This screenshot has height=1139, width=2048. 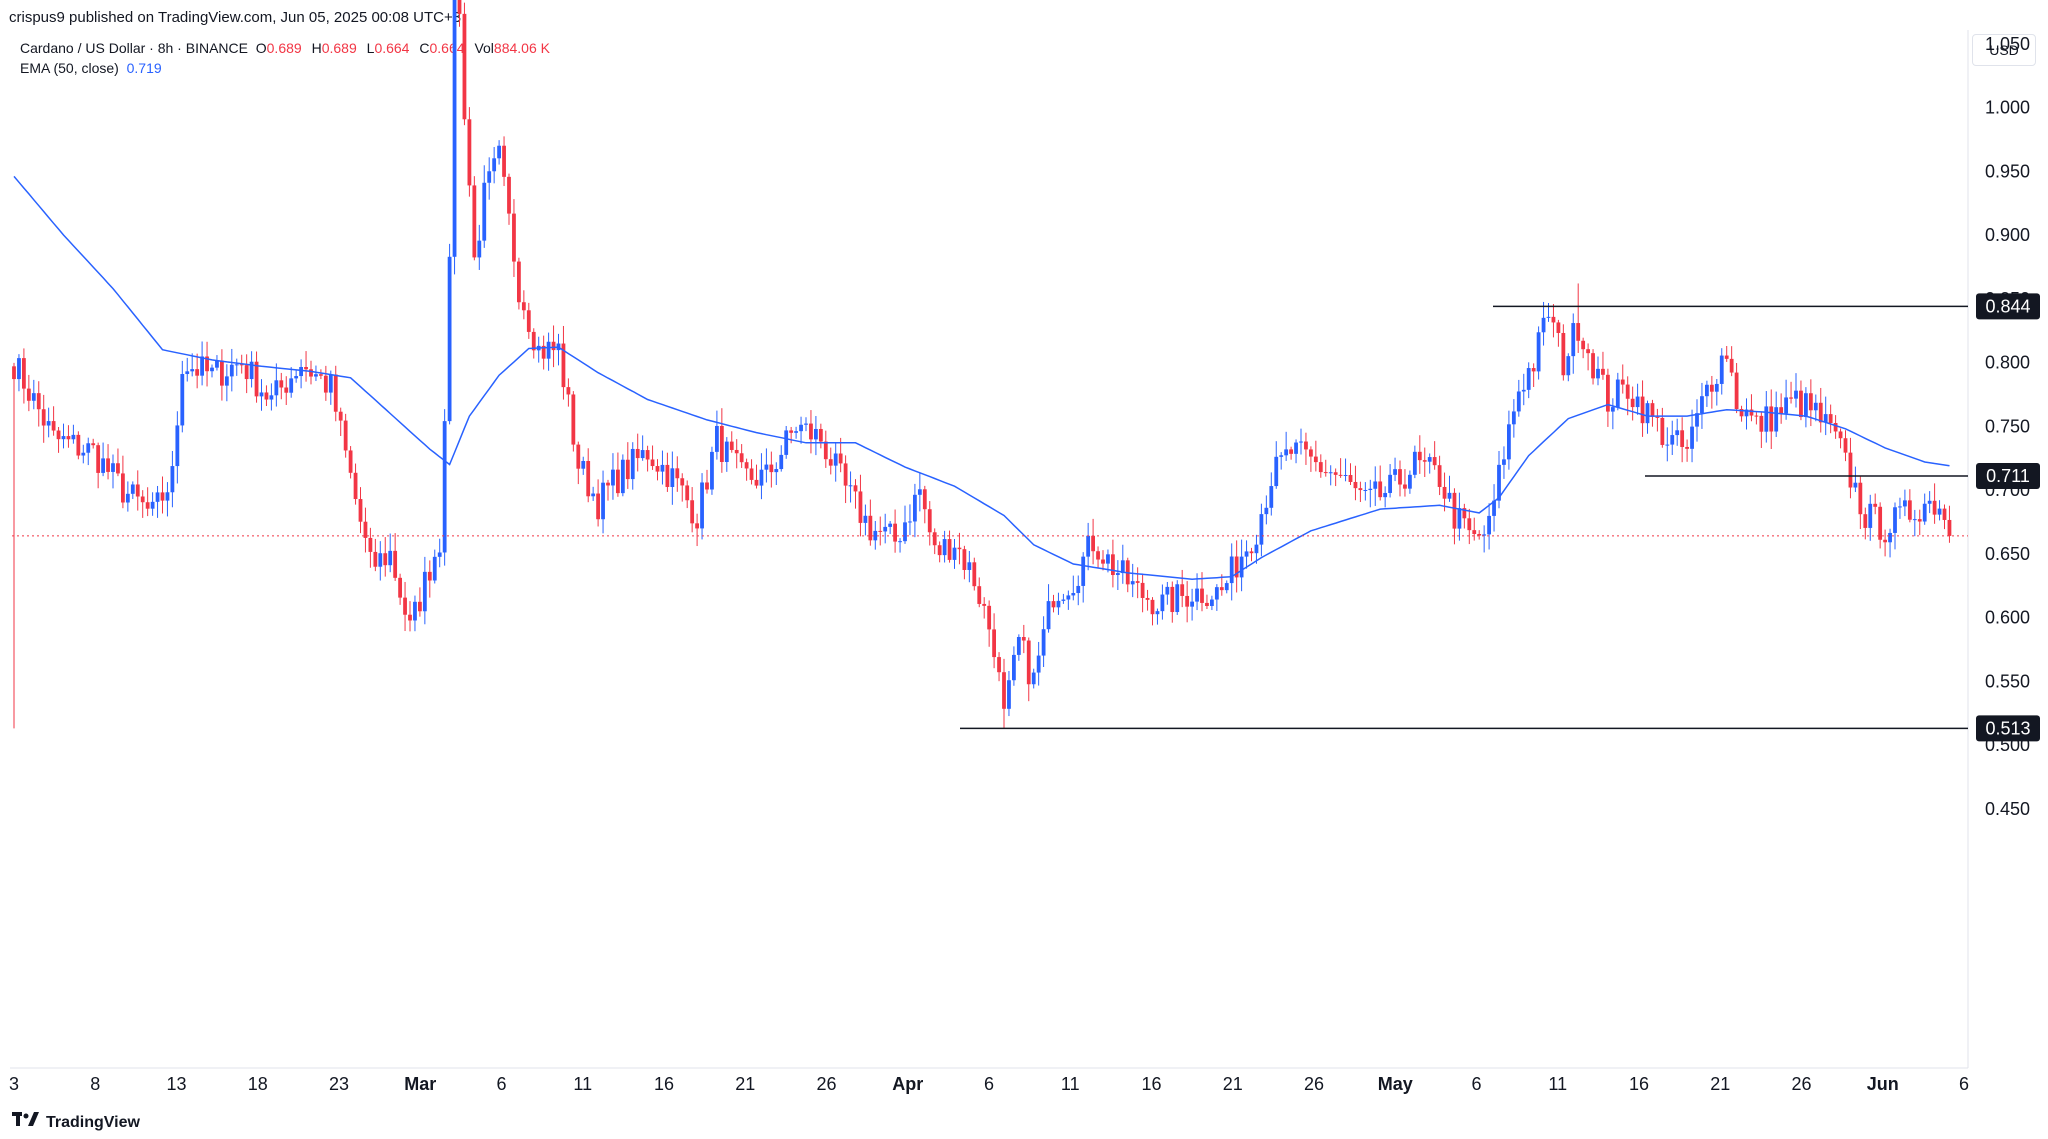 I want to click on open-key: O, so click(x=261, y=48).